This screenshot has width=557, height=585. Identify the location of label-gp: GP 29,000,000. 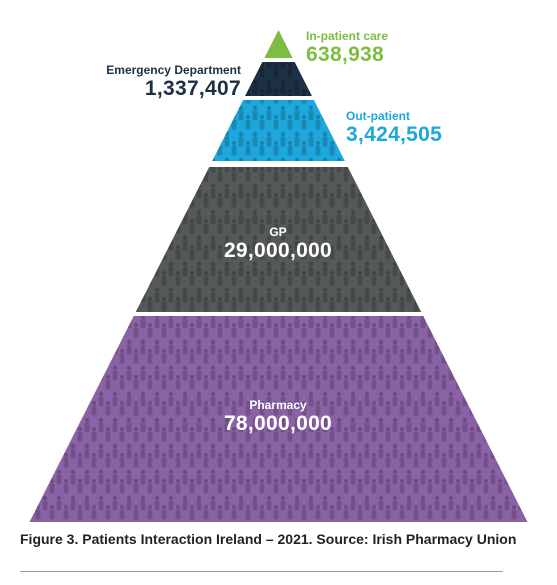
(278, 243).